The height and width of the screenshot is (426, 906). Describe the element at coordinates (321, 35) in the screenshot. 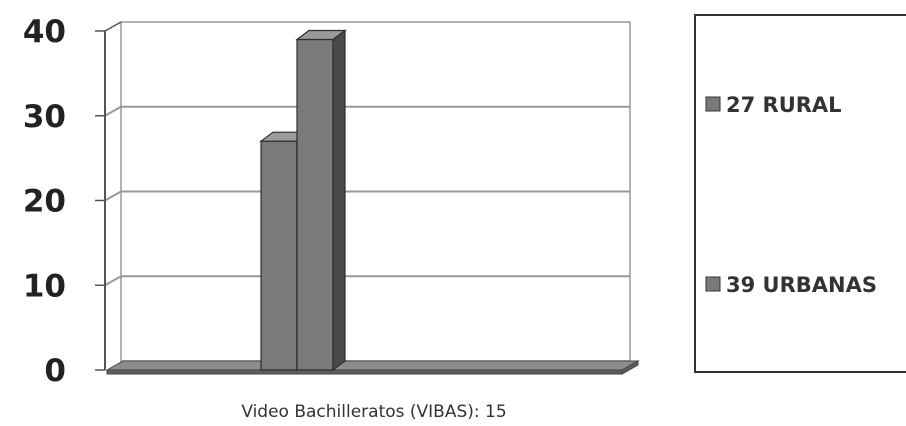

I see `bar-top` at that location.